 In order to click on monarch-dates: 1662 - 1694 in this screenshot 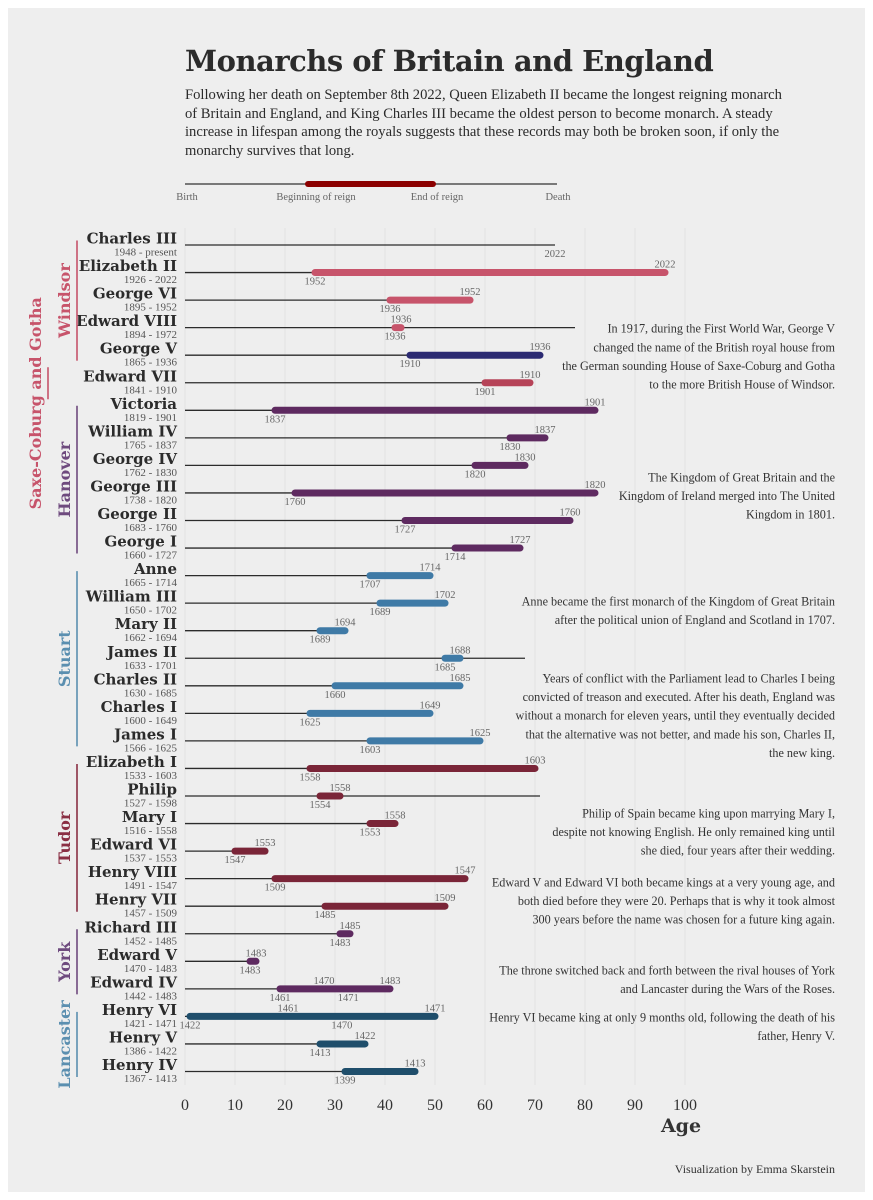, I will do `click(151, 638)`.